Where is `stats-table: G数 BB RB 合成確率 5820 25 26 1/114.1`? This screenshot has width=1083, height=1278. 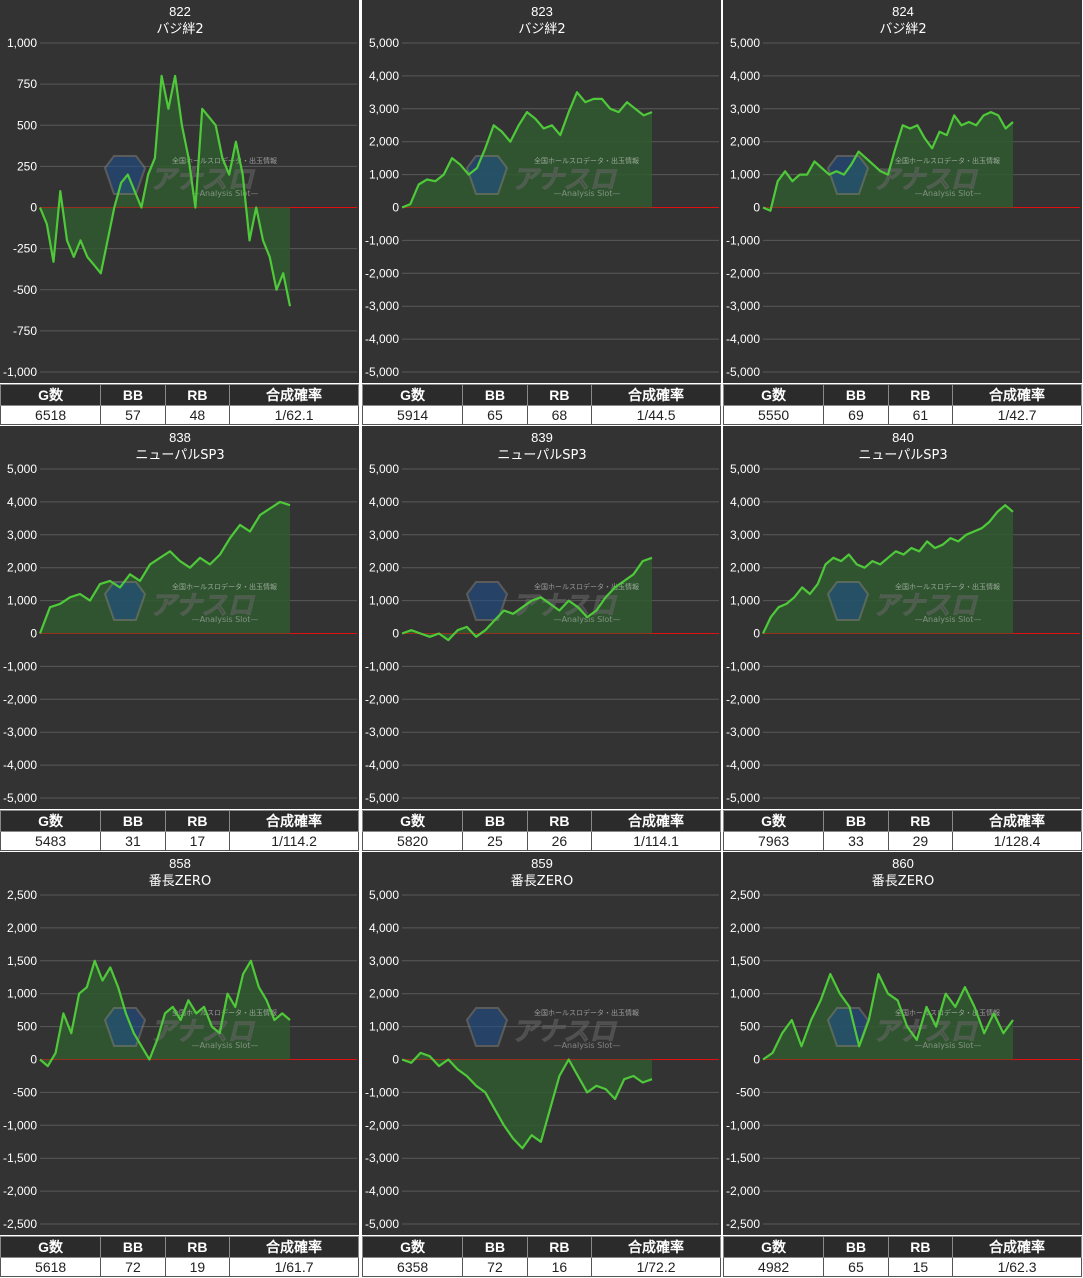 stats-table: G数 BB RB 合成確率 5820 25 26 1/114.1 is located at coordinates (541, 830).